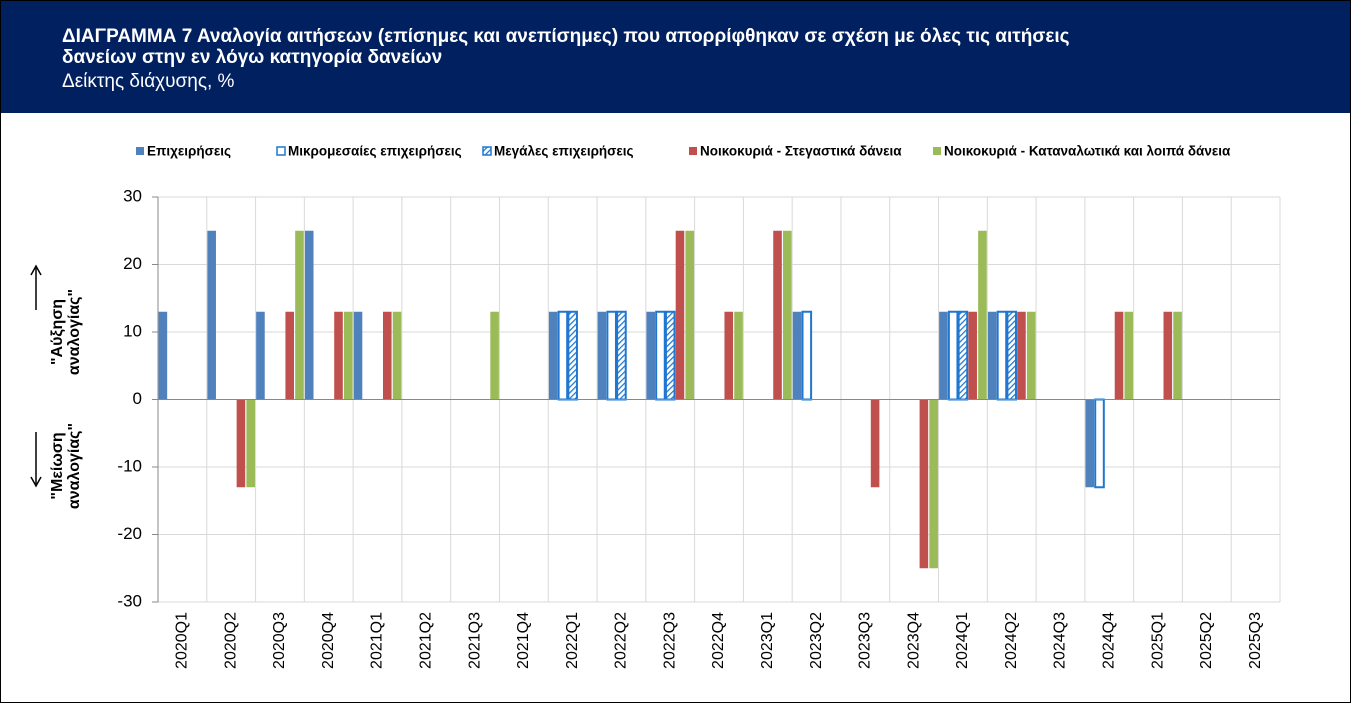  Describe the element at coordinates (377, 640) in the screenshot. I see `x-tick-label: 2021Q1` at that location.